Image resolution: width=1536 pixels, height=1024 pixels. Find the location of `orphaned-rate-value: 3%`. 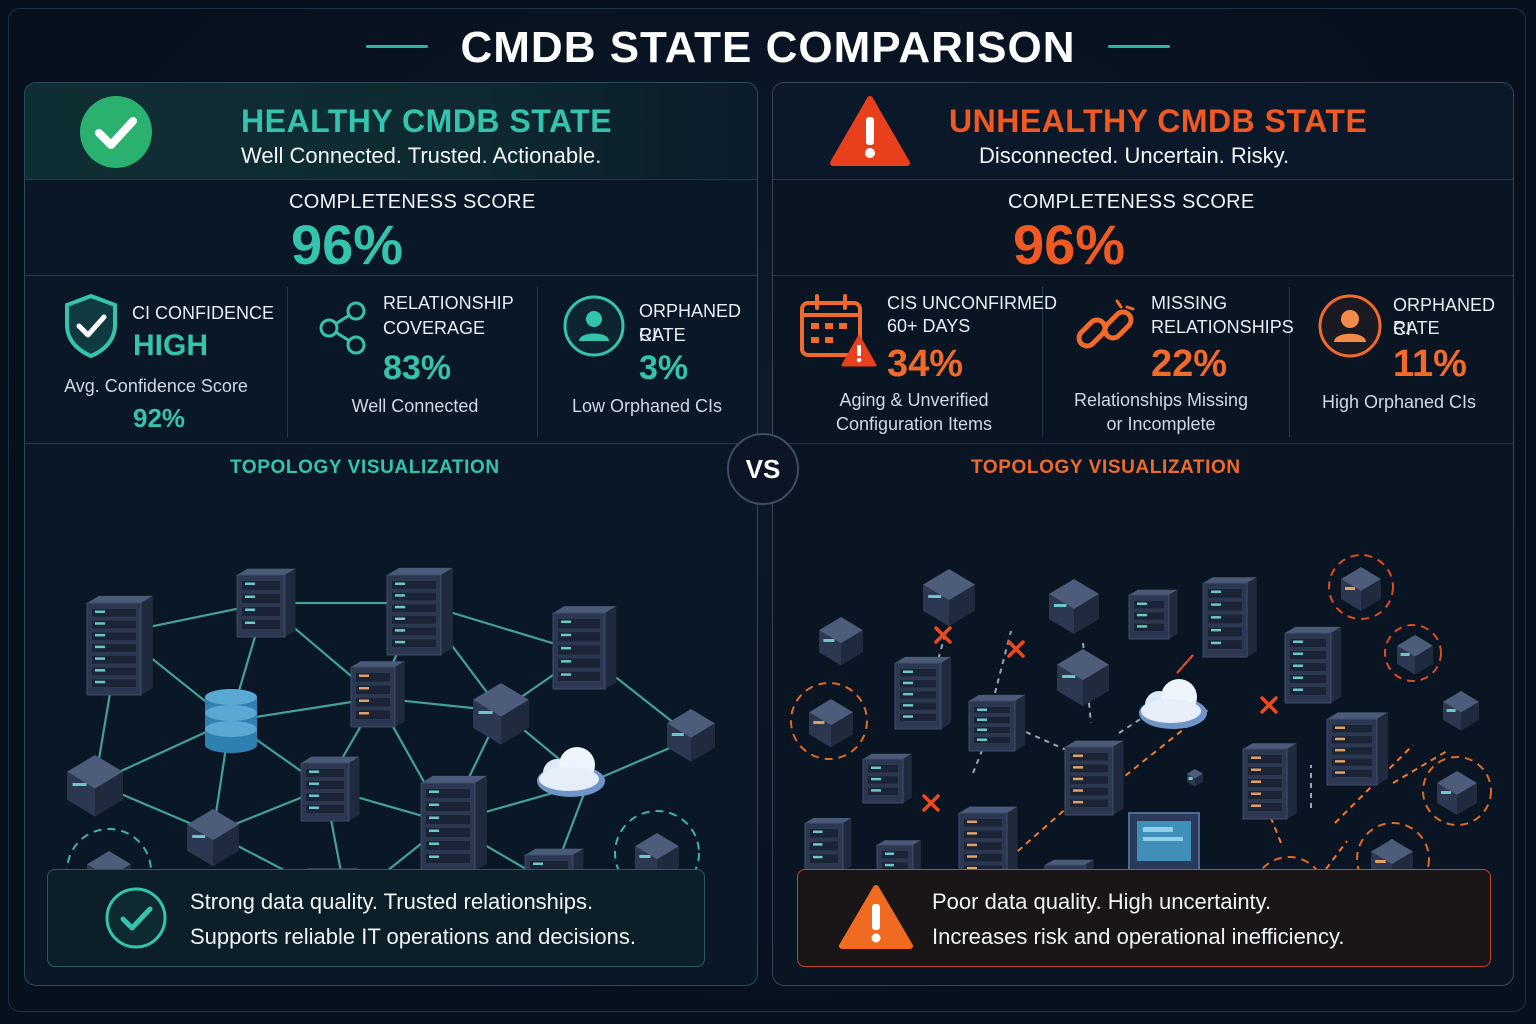

orphaned-rate-value: 3% is located at coordinates (664, 368).